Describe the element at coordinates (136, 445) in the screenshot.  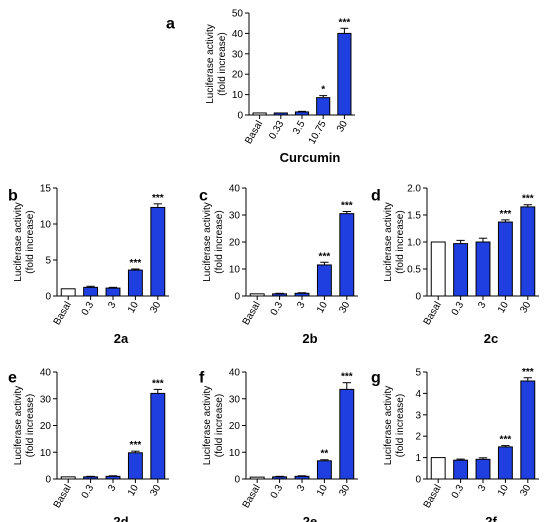
I see `significance-e-3: ***` at that location.